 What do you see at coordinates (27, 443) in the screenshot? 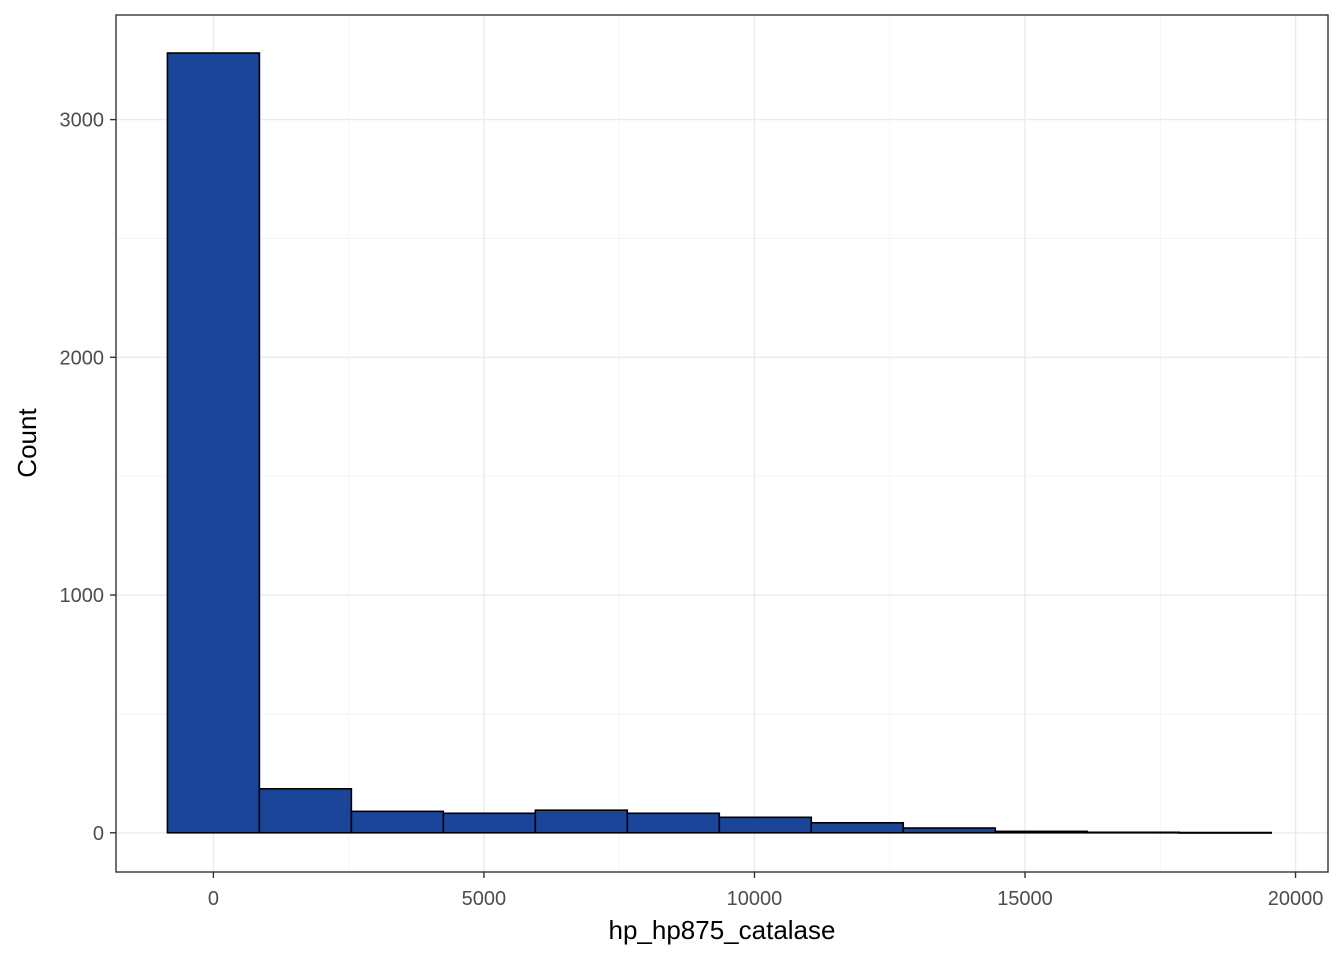
I see `y-axis-title: Count` at bounding box center [27, 443].